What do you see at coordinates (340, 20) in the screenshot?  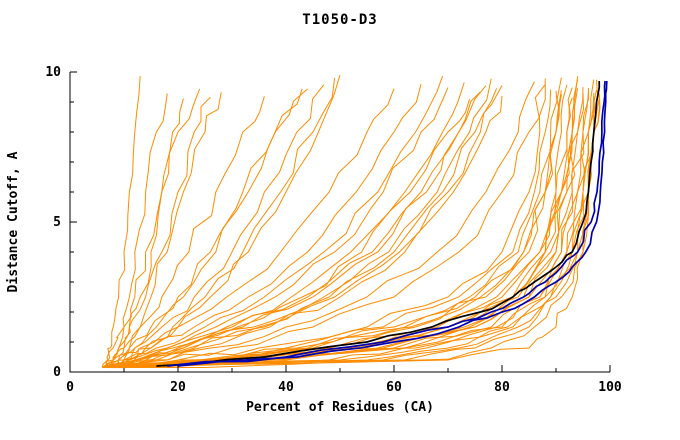 I see `chart-title: T1050-D3` at bounding box center [340, 20].